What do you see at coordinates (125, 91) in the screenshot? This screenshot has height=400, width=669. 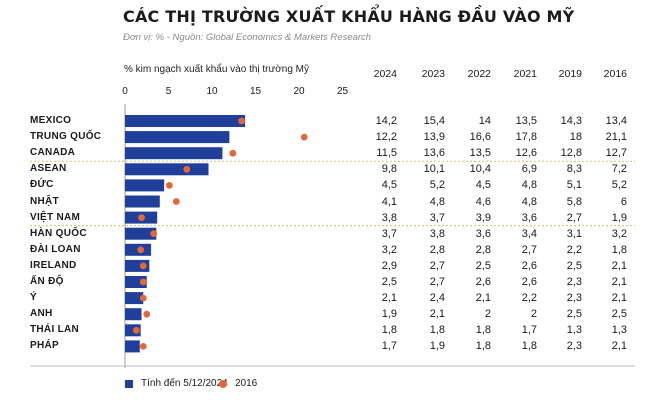 I see `x-tick-label: 0` at bounding box center [125, 91].